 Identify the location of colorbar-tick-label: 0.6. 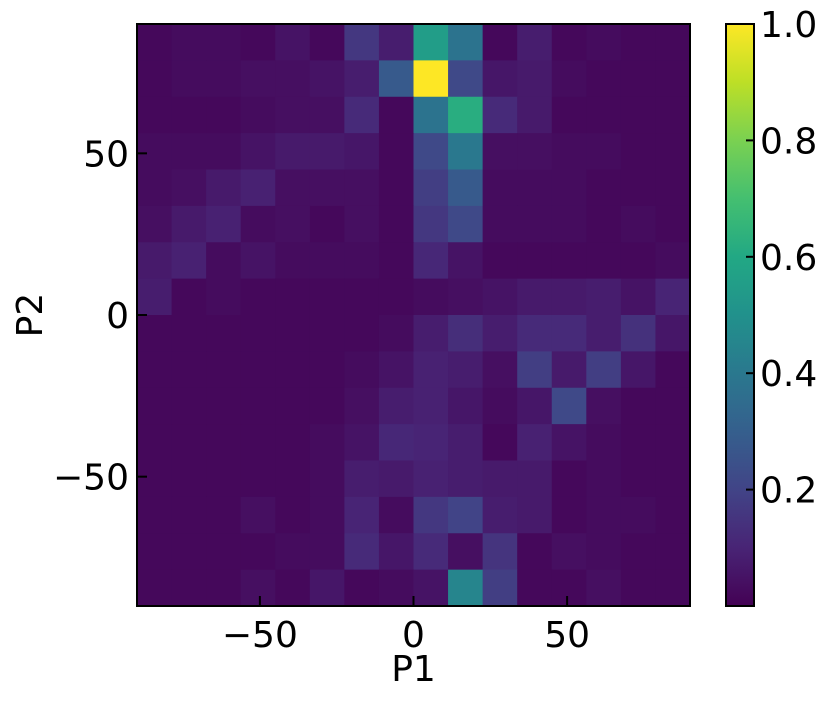
(788, 258).